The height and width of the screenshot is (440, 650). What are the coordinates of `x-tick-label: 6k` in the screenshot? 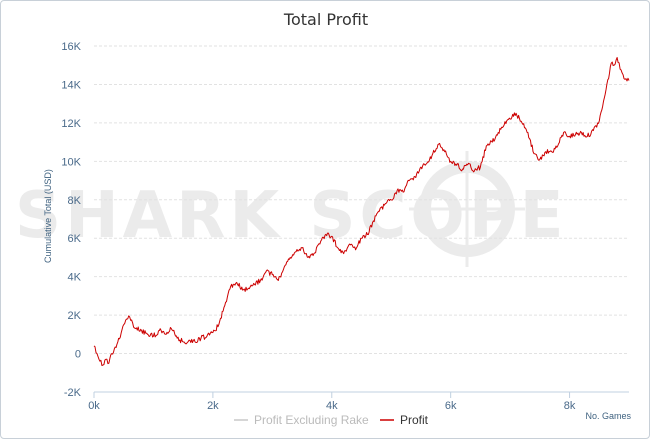 It's located at (451, 406).